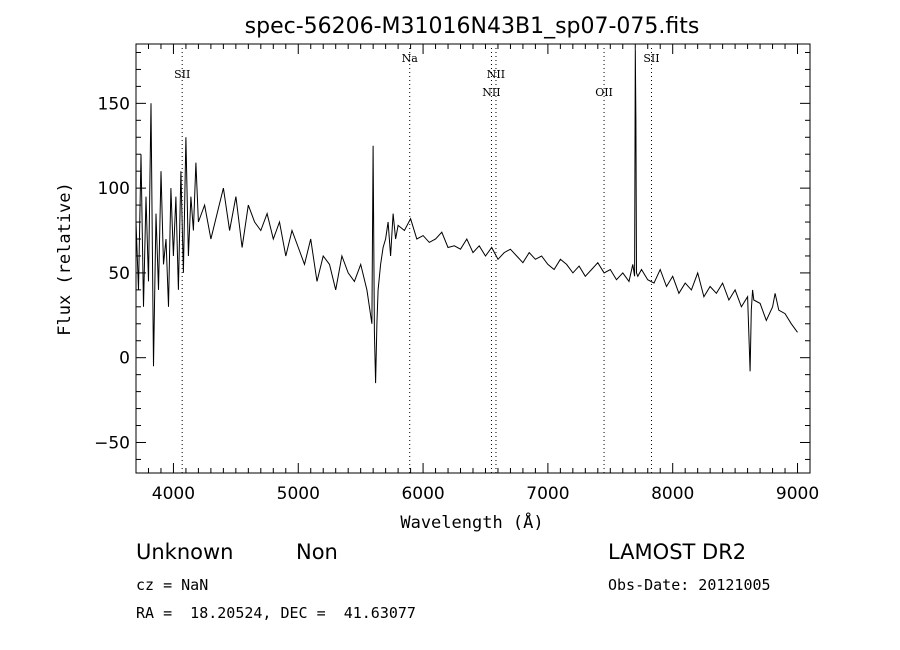 The height and width of the screenshot is (650, 900). I want to click on x-tick-label: 4000, so click(173, 494).